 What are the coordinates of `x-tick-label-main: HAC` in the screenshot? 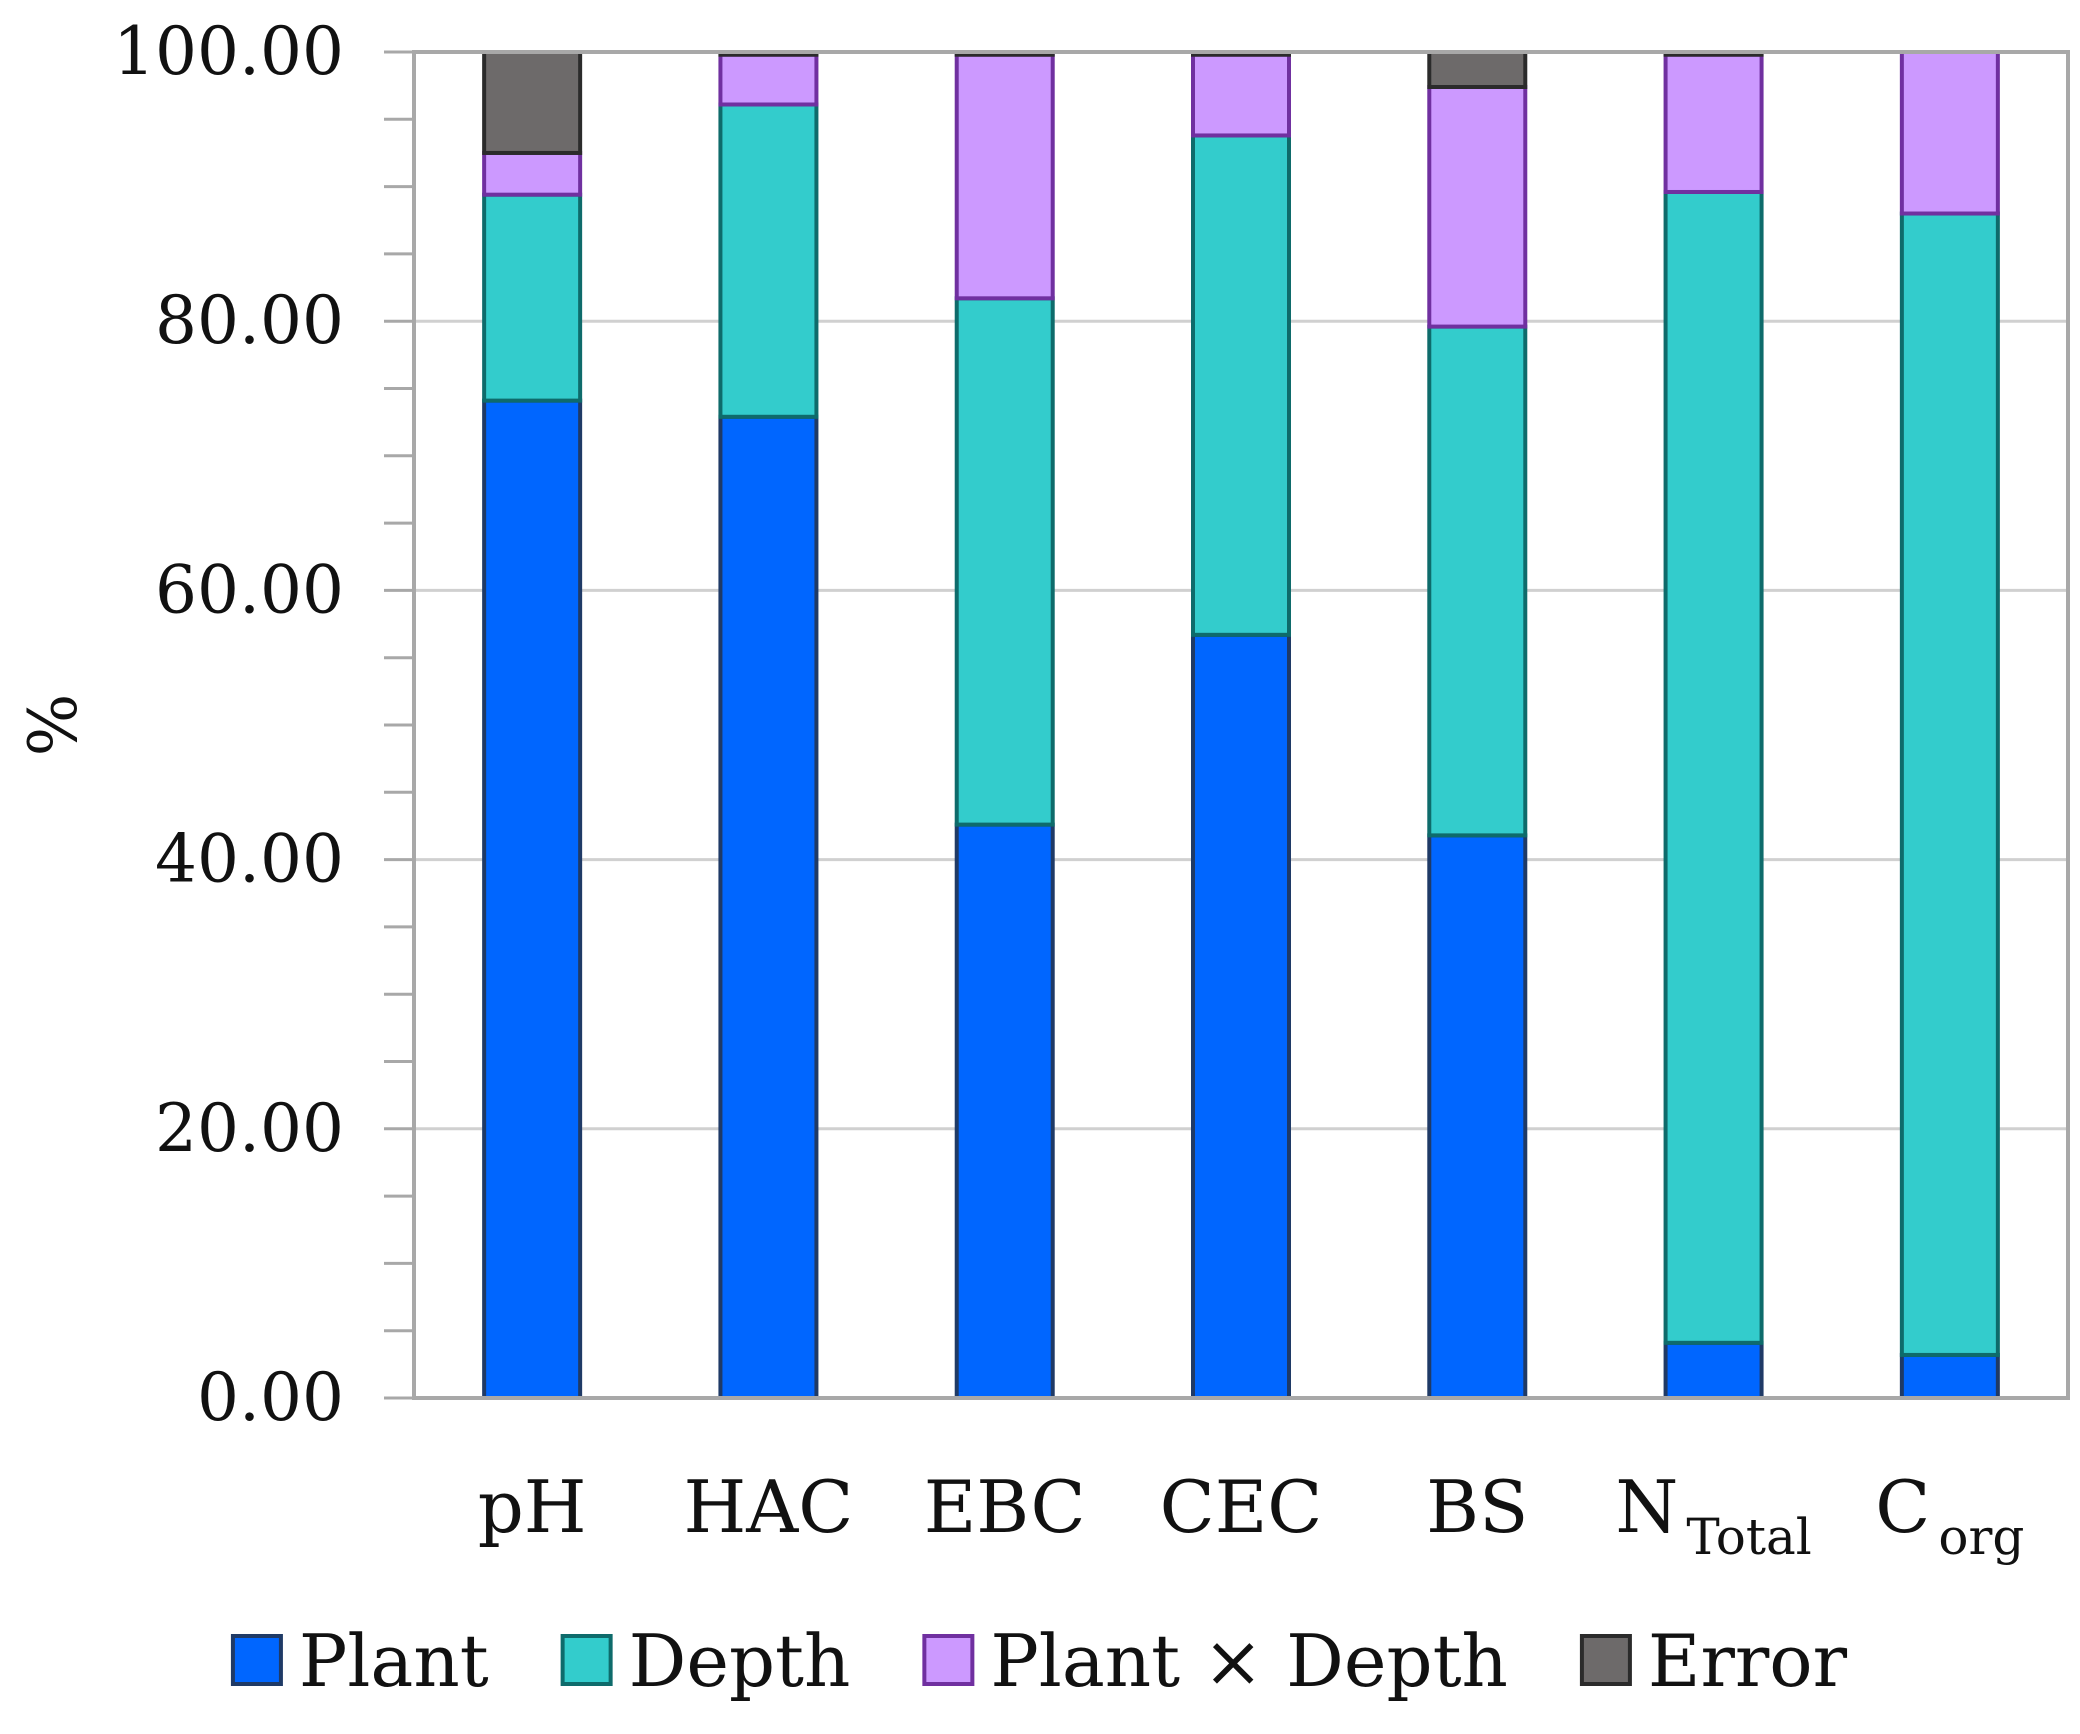 It's located at (768, 1507).